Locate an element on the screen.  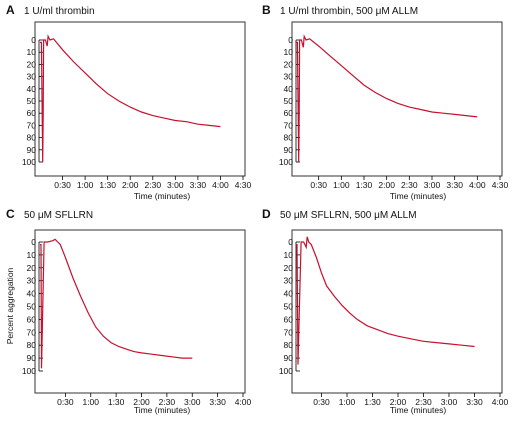
panel-d-letter: D is located at coordinates (266, 214).